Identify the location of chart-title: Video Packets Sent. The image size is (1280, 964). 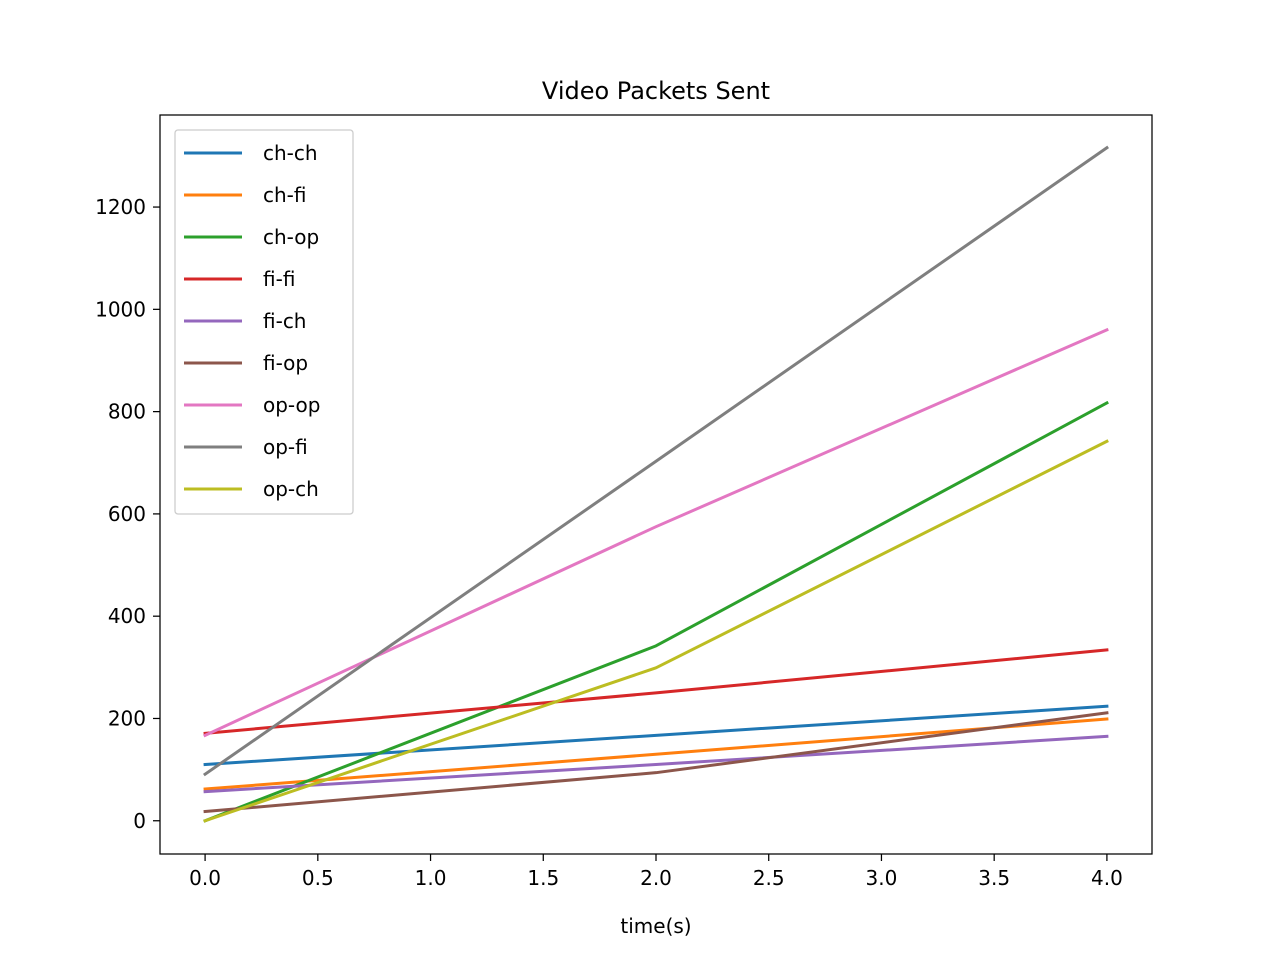
(656, 91).